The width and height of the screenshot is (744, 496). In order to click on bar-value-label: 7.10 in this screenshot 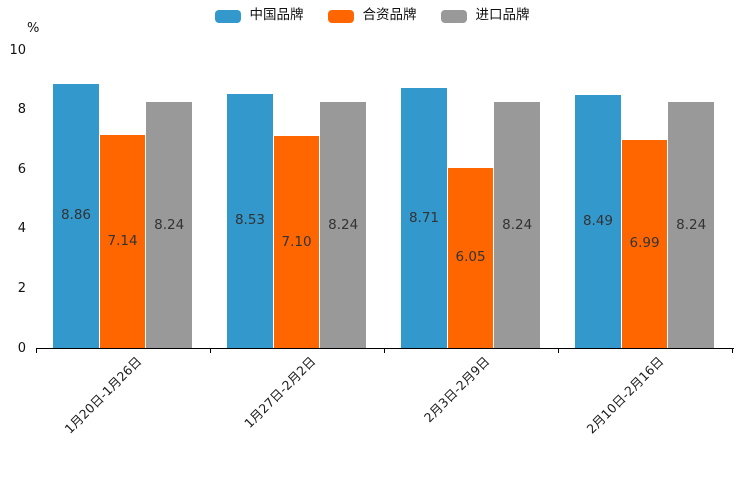, I will do `click(296, 241)`.